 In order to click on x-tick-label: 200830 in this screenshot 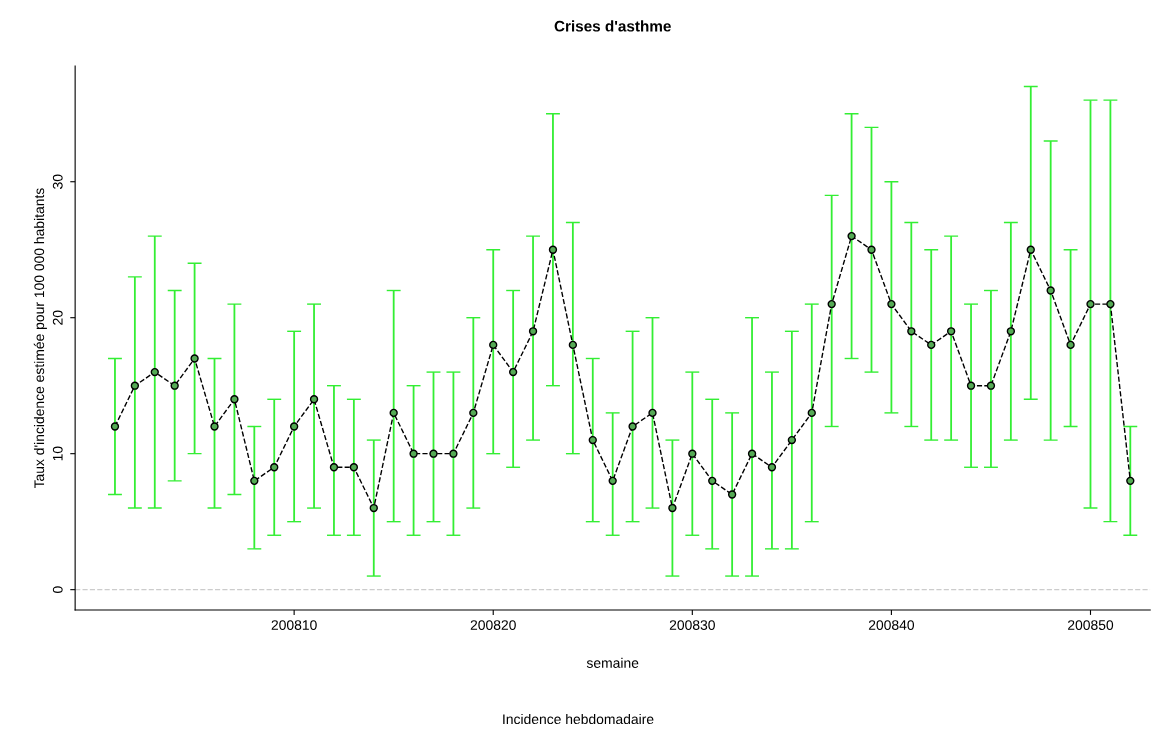, I will do `click(692, 625)`.